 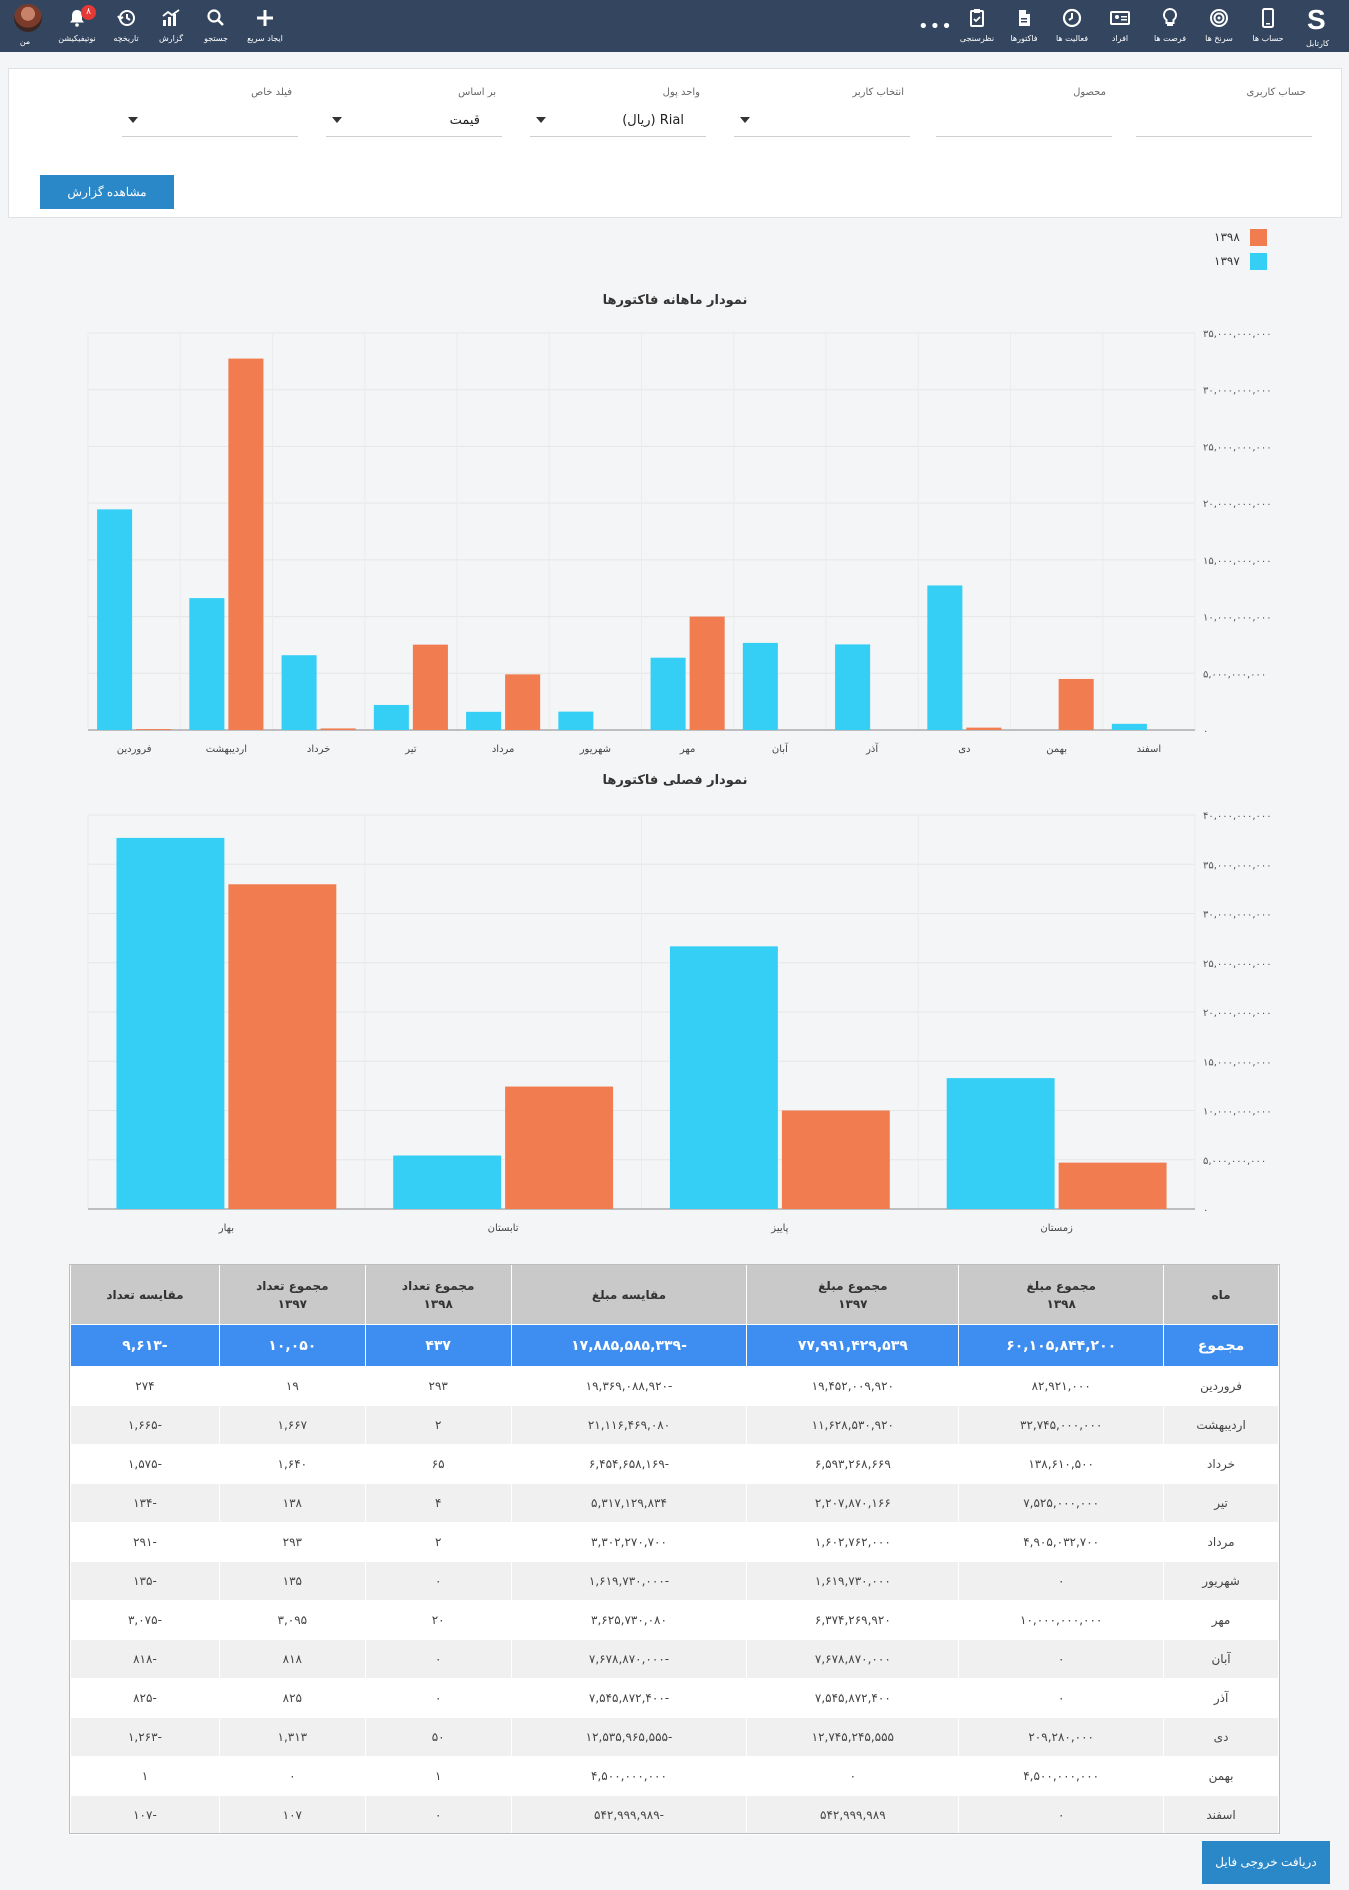 What do you see at coordinates (977, 26) in the screenshot?
I see `nav-survey: نظرسنجی` at bounding box center [977, 26].